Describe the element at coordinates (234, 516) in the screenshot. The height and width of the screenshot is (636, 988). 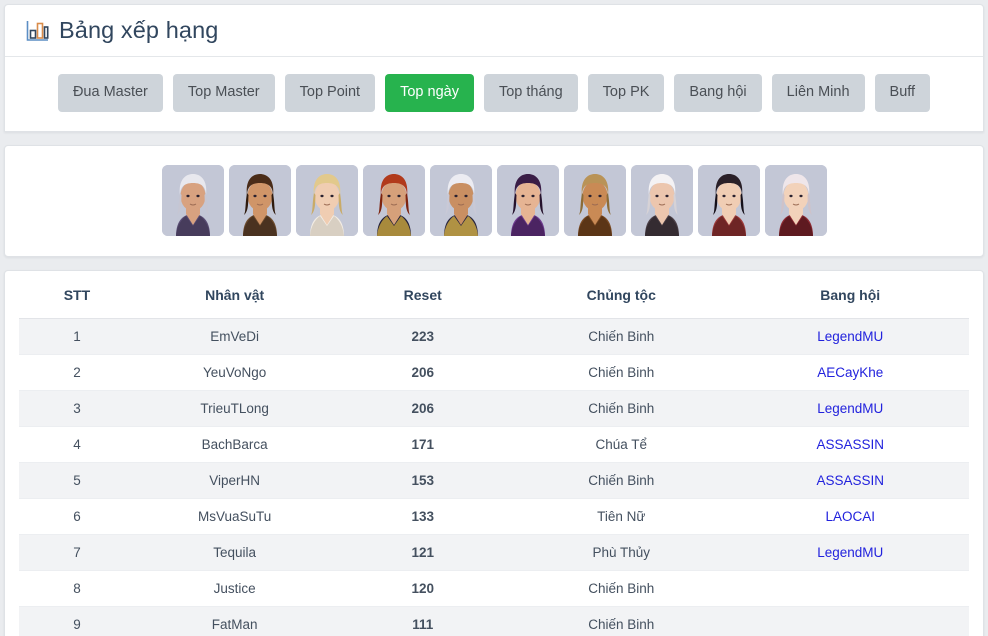
I see `cell-name: MsVuaSuTu` at that location.